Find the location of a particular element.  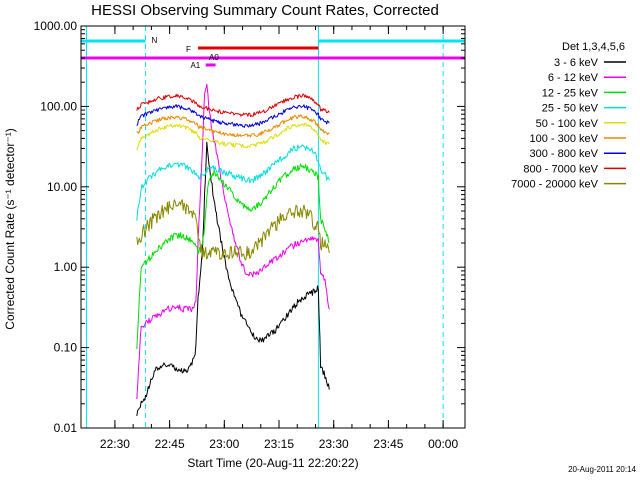

y-axis-label: Corrected Count Rate (s⁻¹ detector⁻¹) is located at coordinates (10, 228).